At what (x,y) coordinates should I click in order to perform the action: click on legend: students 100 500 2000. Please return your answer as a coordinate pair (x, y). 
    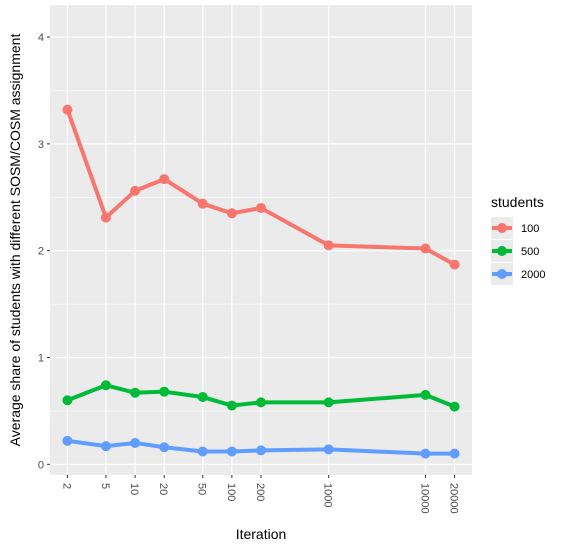
    Looking at the image, I should click on (518, 239).